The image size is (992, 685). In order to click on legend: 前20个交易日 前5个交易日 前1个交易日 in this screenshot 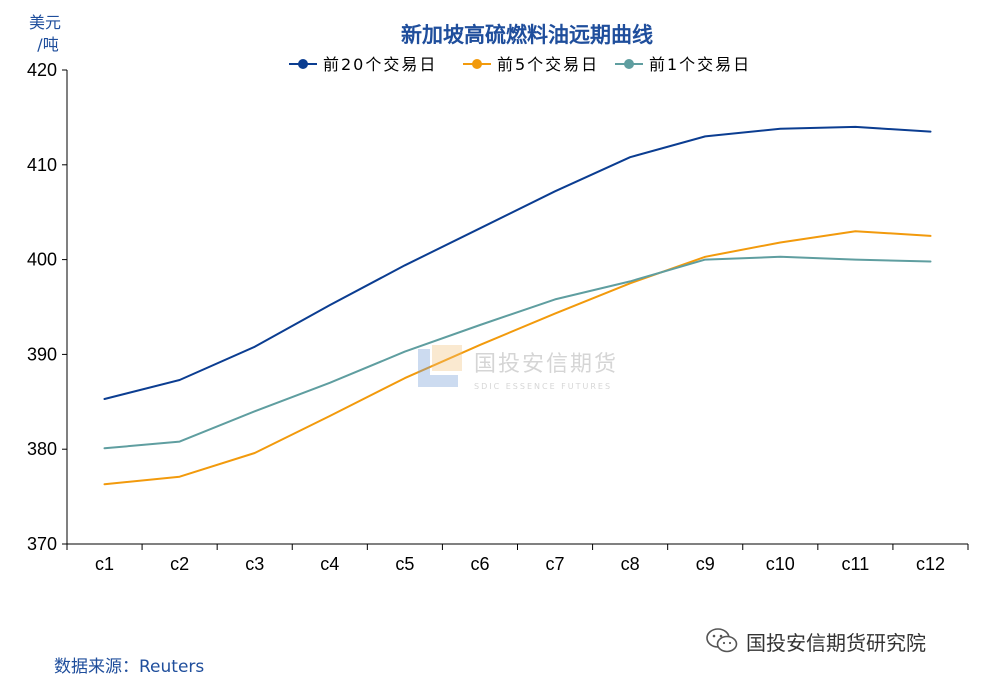, I will do `click(520, 64)`.